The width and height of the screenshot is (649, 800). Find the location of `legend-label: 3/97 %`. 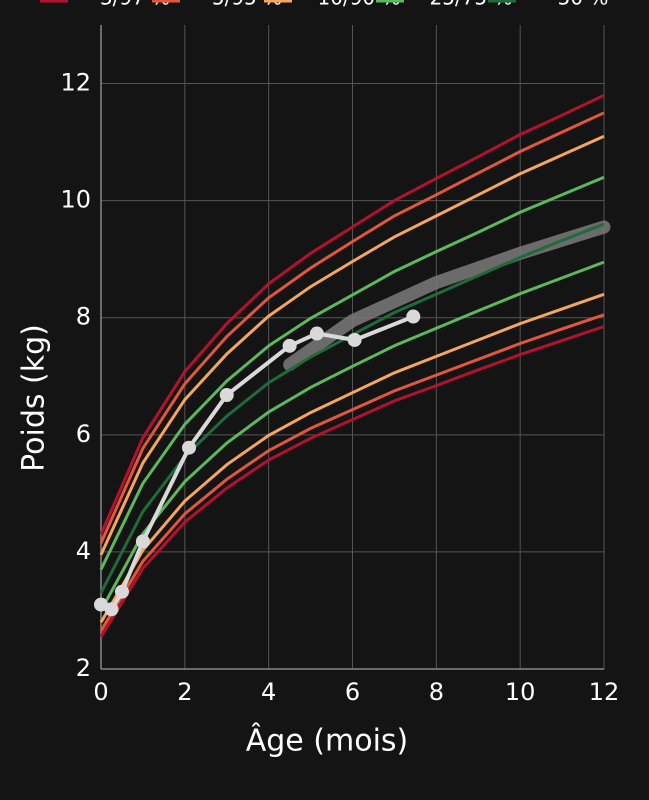

legend-label: 3/97 % is located at coordinates (135, 5).